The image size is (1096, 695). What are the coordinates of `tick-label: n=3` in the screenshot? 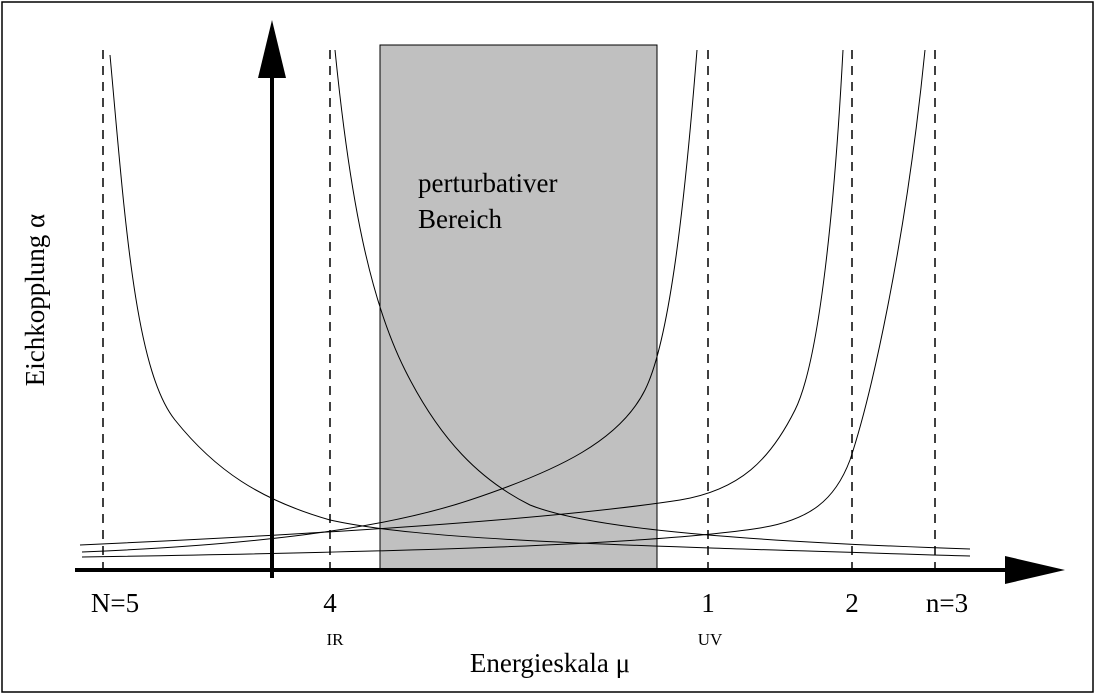 It's located at (947, 603).